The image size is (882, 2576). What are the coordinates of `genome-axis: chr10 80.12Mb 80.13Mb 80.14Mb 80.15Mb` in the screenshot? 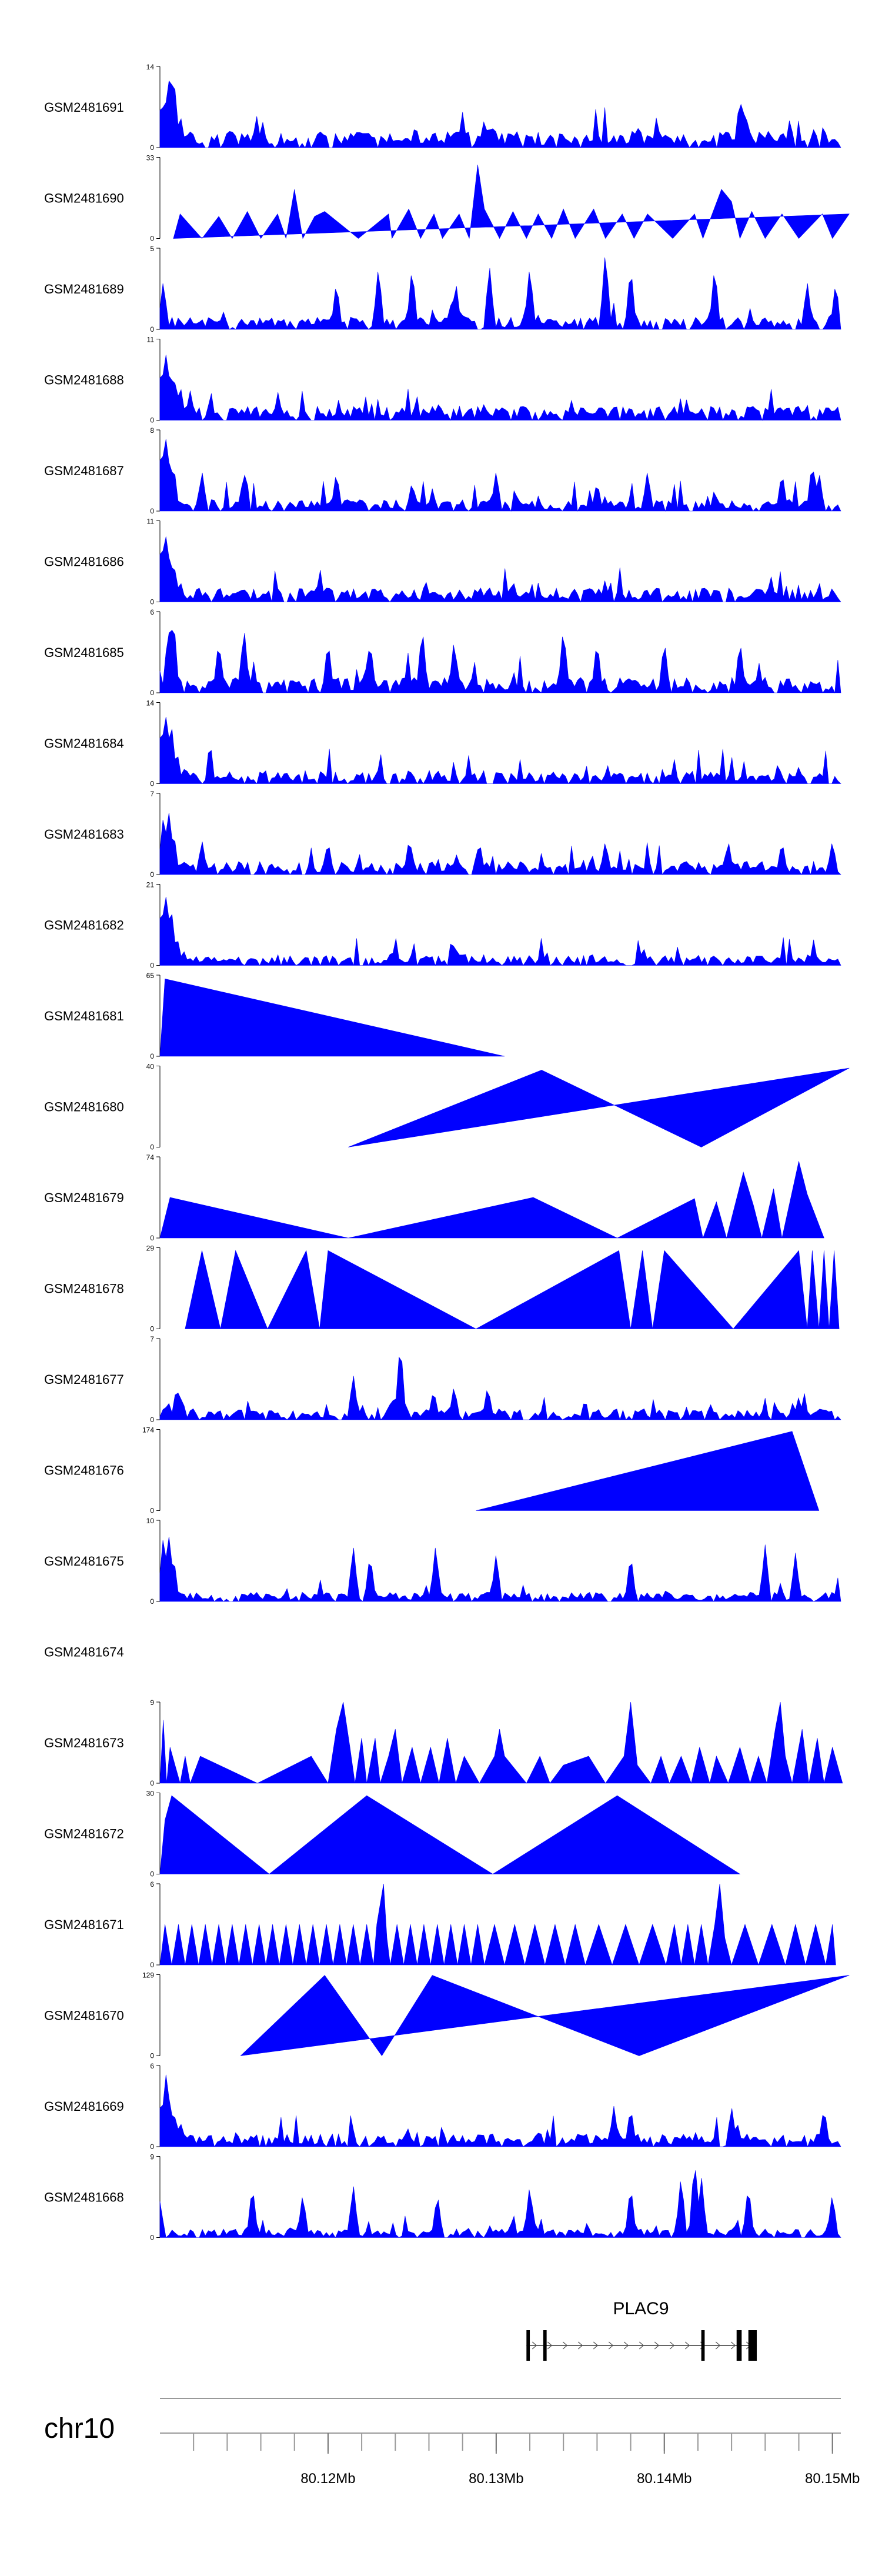 It's located at (452, 2442).